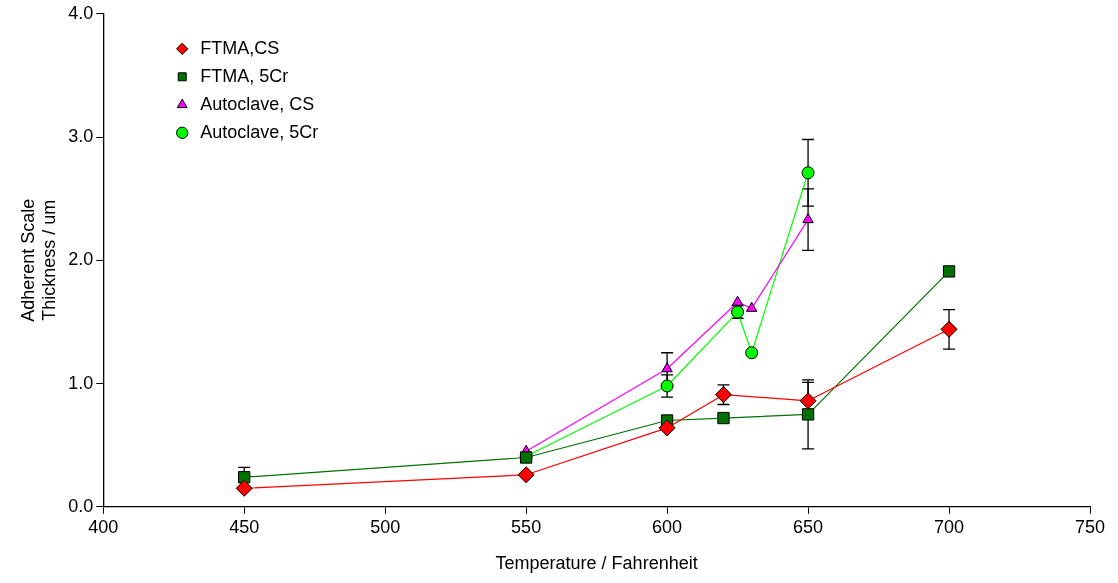 The image size is (1118, 583). Describe the element at coordinates (81, 259) in the screenshot. I see `y-tick-label: 2.0` at that location.